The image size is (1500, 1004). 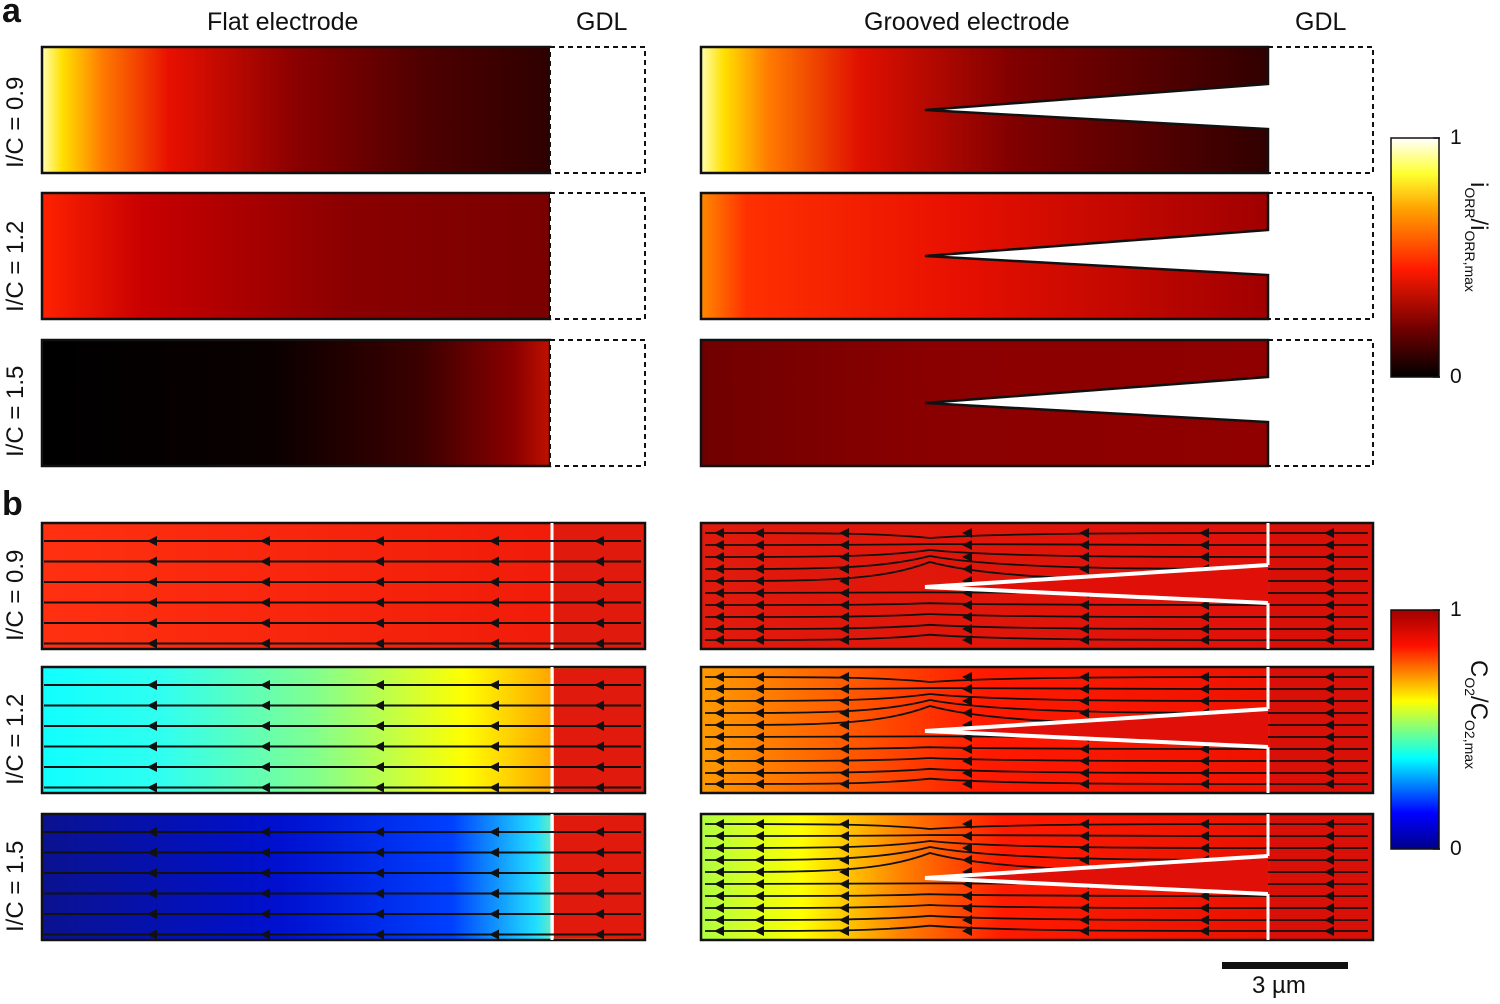 What do you see at coordinates (1456, 609) in the screenshot?
I see `colorbar-b-max-label: 1` at bounding box center [1456, 609].